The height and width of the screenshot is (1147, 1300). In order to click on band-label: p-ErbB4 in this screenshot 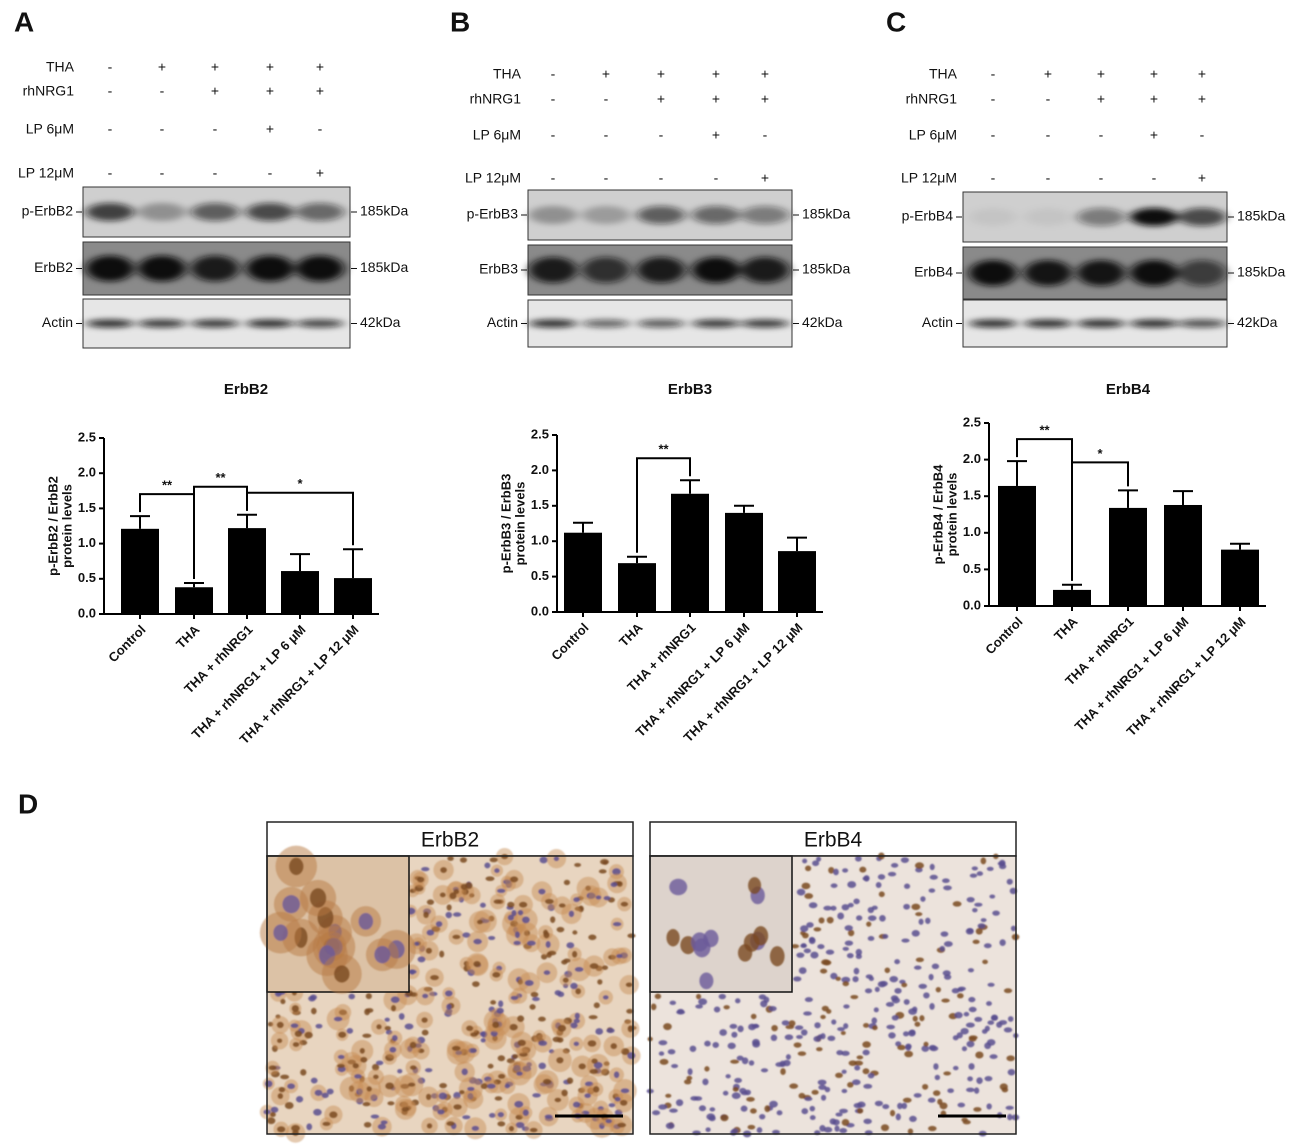, I will do `click(928, 216)`.